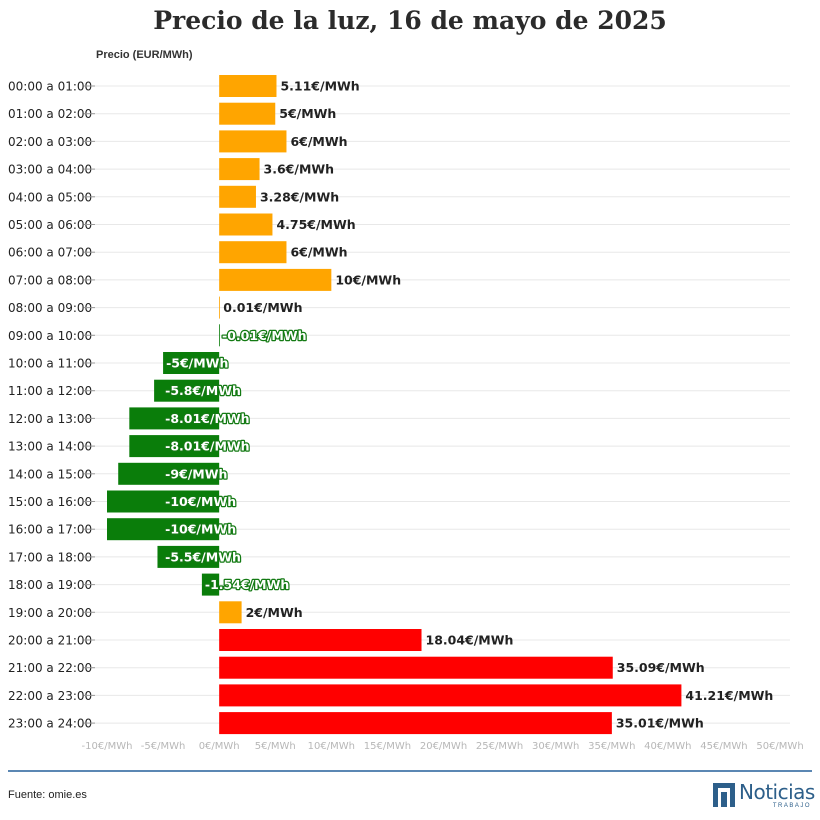 The image size is (820, 820). What do you see at coordinates (499, 746) in the screenshot?
I see `x-tick-label: 25€/MWh` at bounding box center [499, 746].